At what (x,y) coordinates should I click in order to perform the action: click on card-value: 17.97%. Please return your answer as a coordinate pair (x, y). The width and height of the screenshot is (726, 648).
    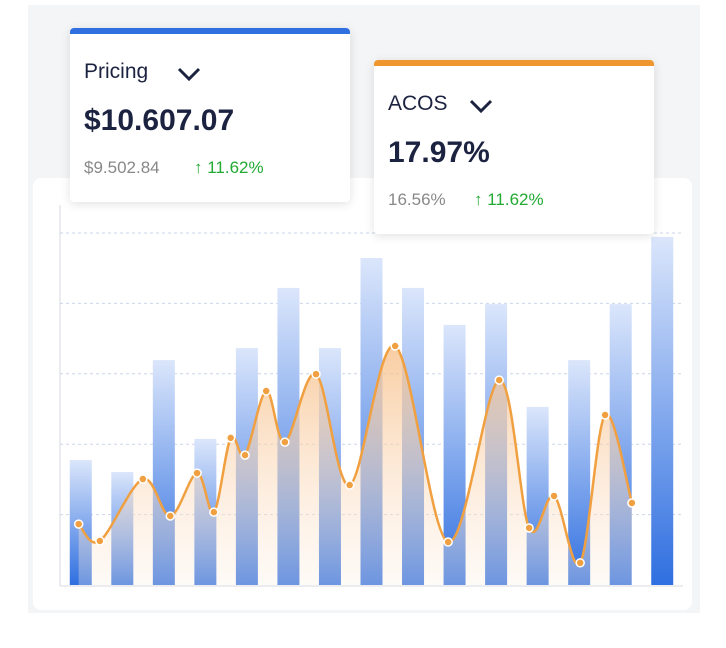
    Looking at the image, I should click on (439, 152).